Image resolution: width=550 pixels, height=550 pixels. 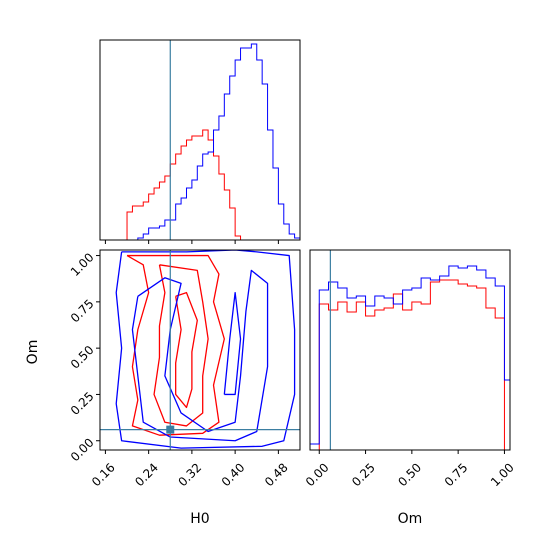 What do you see at coordinates (410, 519) in the screenshot?
I see `x-axis-label-om: Om` at bounding box center [410, 519].